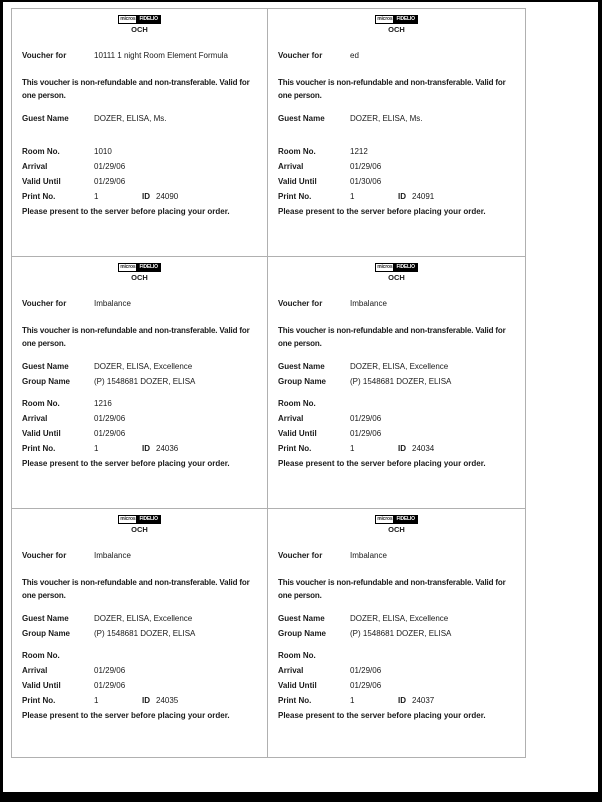 The height and width of the screenshot is (802, 602). What do you see at coordinates (167, 449) in the screenshot?
I see `id-value: 24036` at bounding box center [167, 449].